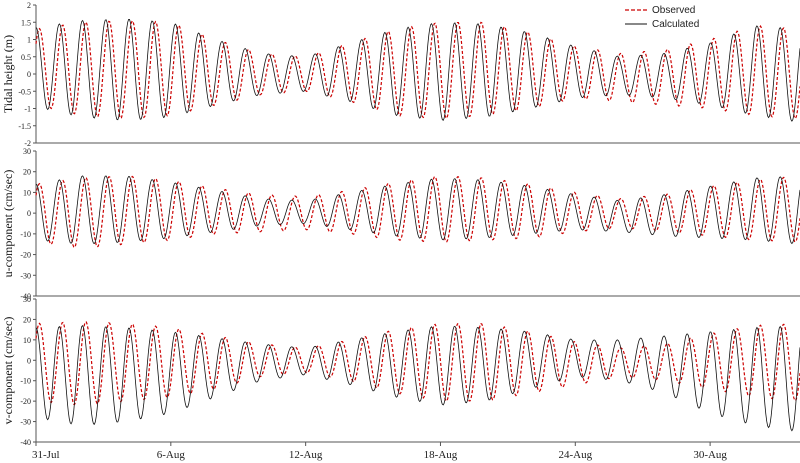 The width and height of the screenshot is (800, 463). I want to click on y-tick-label: 2, so click(29, 5).